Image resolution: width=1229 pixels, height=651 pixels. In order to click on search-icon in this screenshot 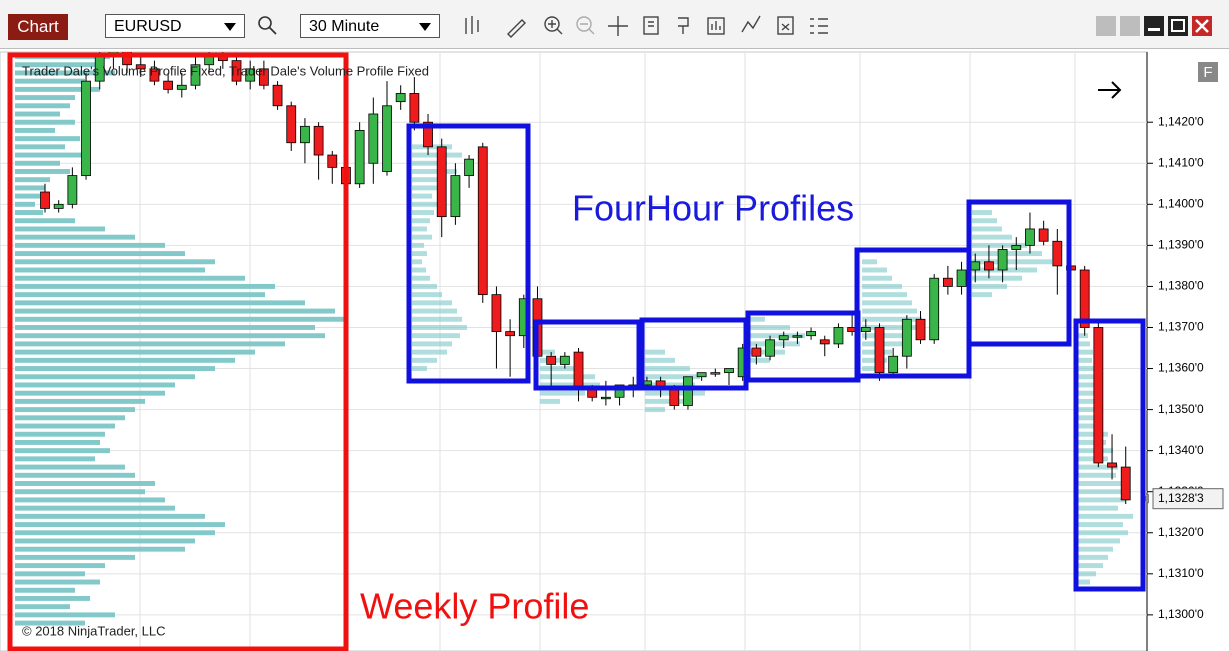, I will do `click(268, 26)`.